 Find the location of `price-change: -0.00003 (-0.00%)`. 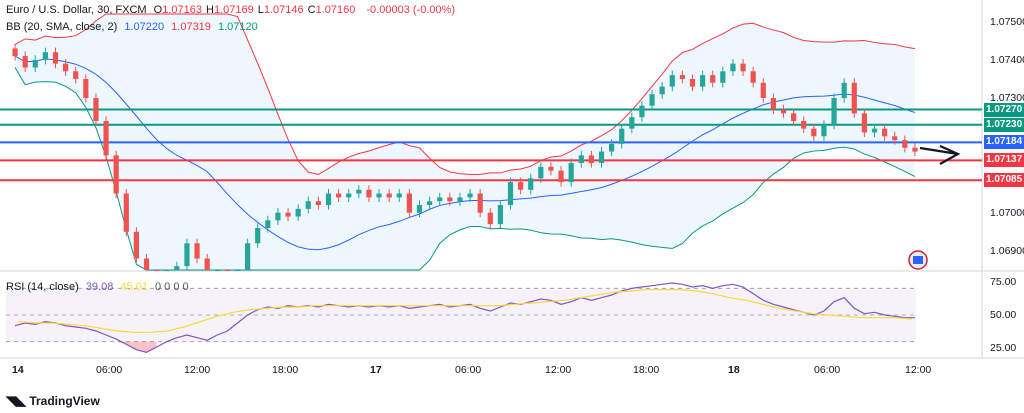

price-change: -0.00003 (-0.00%) is located at coordinates (411, 10).